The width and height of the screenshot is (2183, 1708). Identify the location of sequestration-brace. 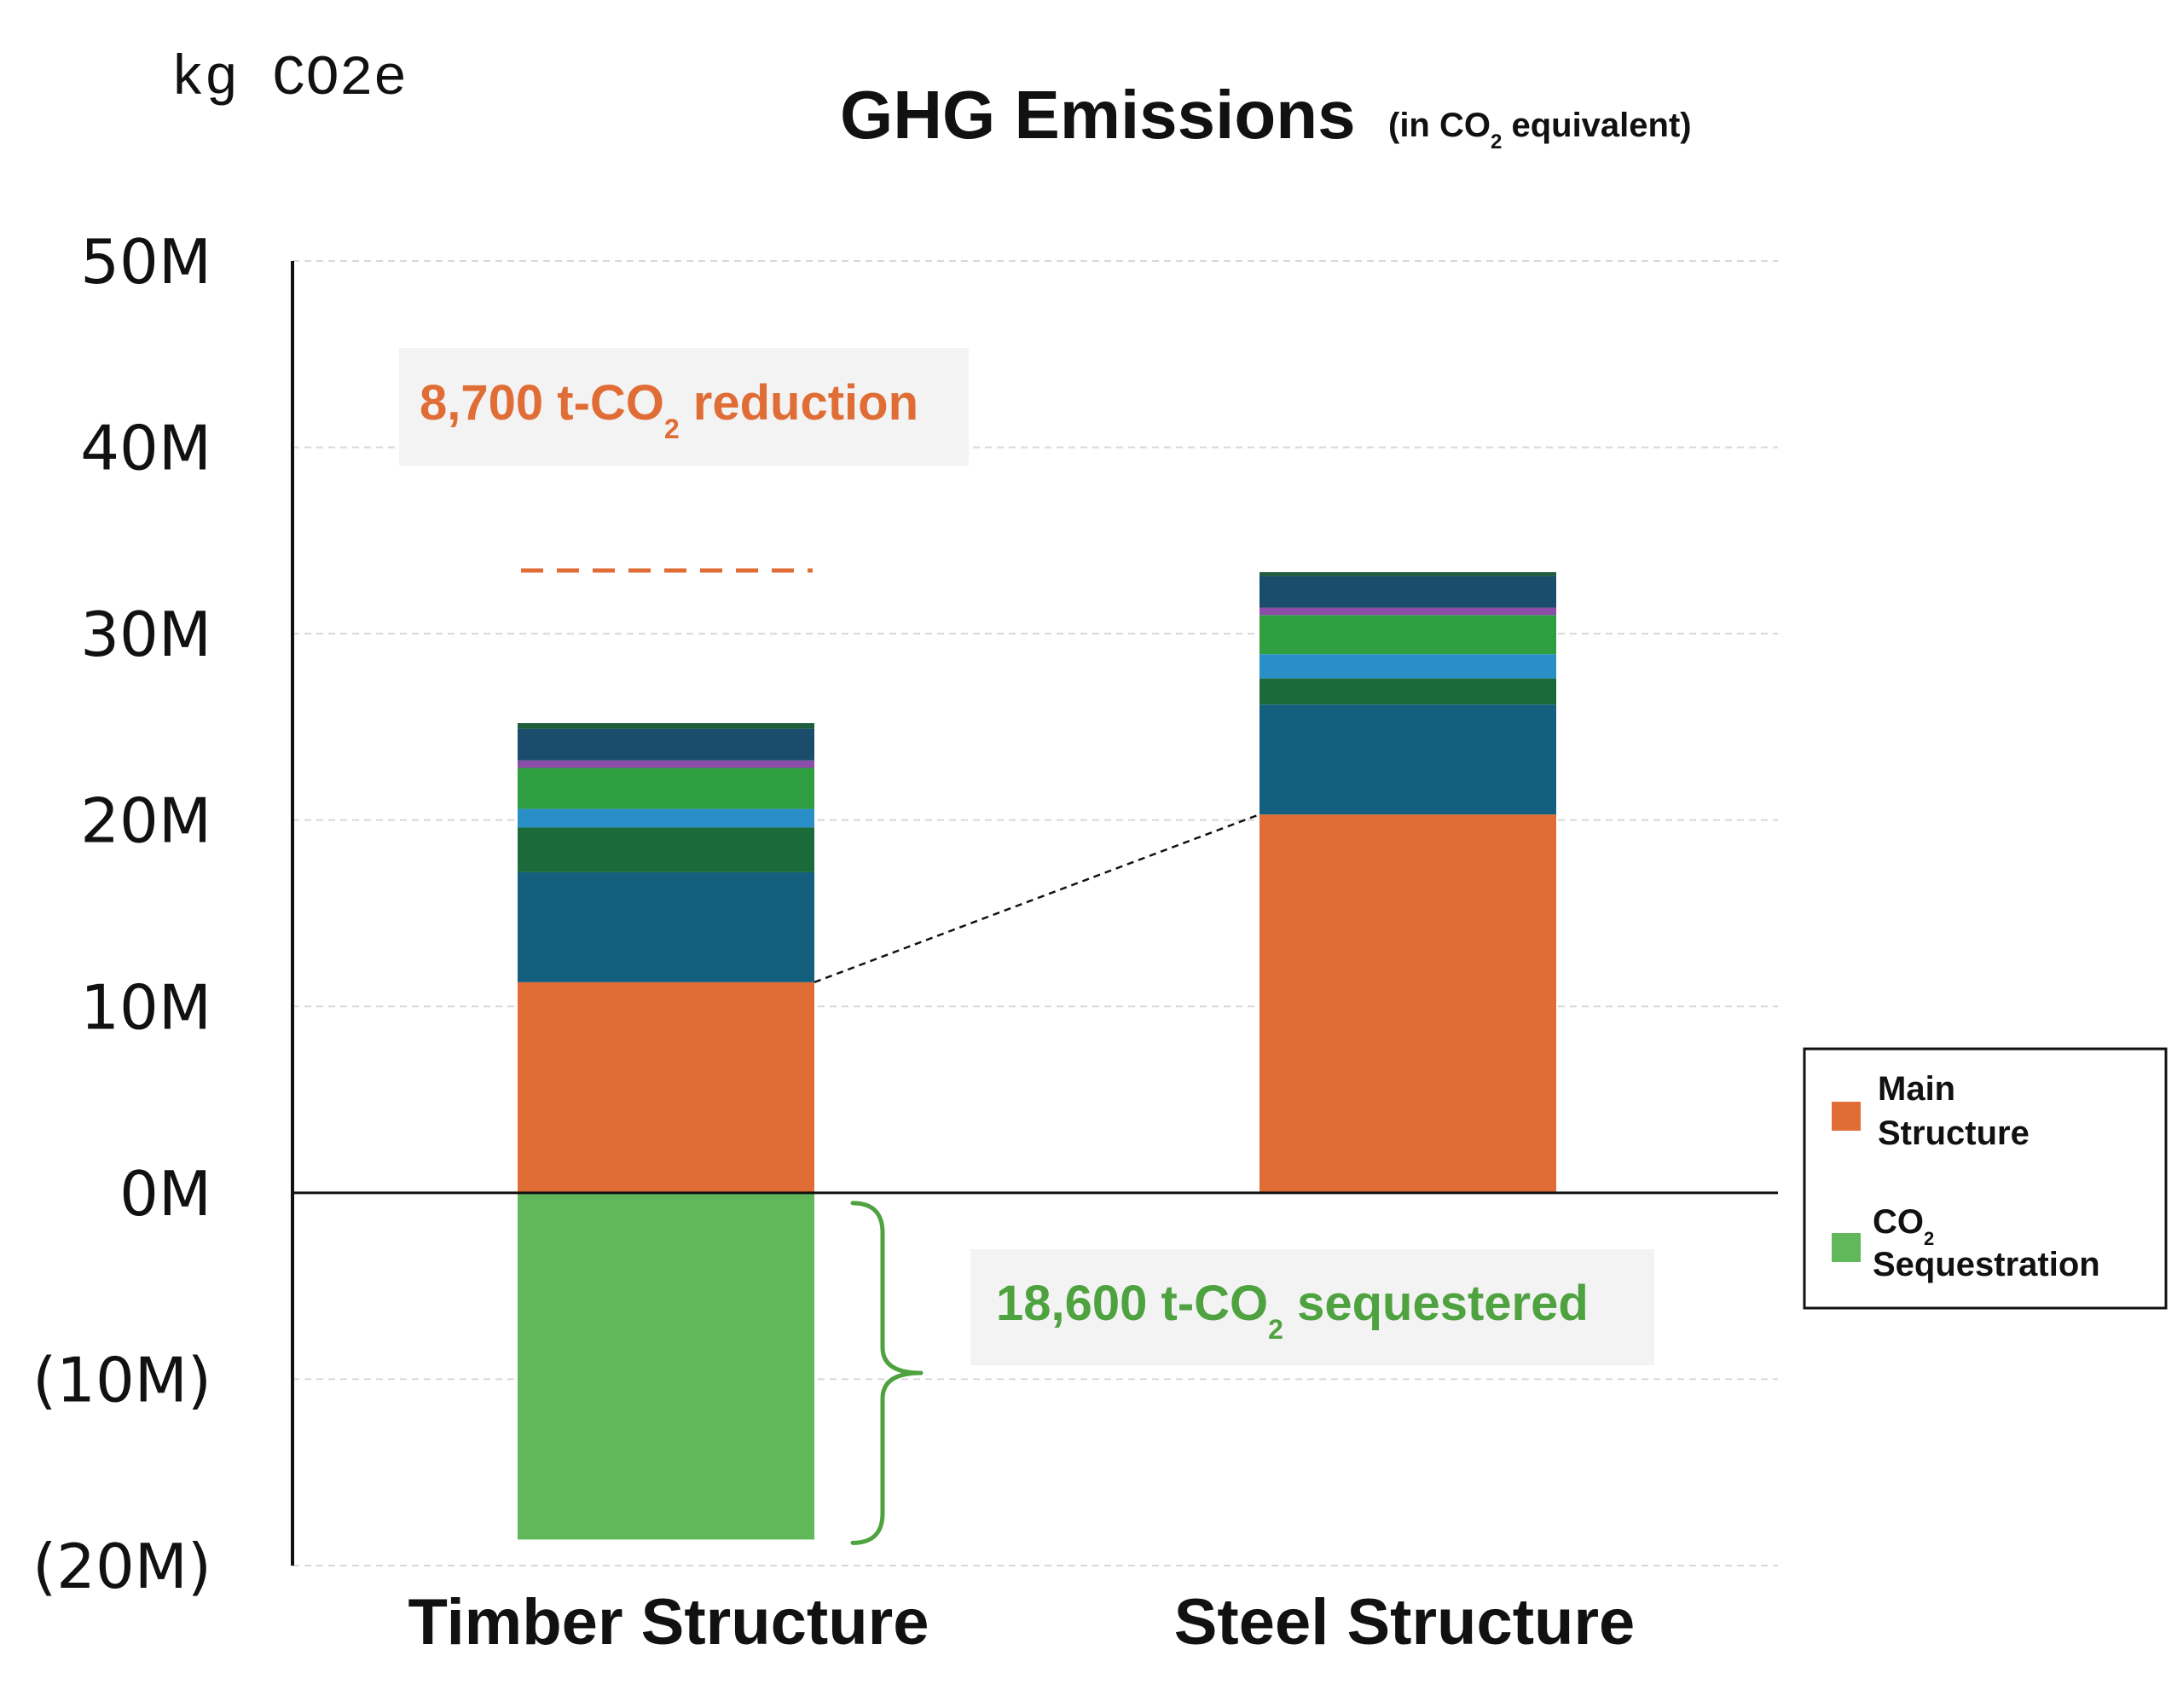
(887, 1373).